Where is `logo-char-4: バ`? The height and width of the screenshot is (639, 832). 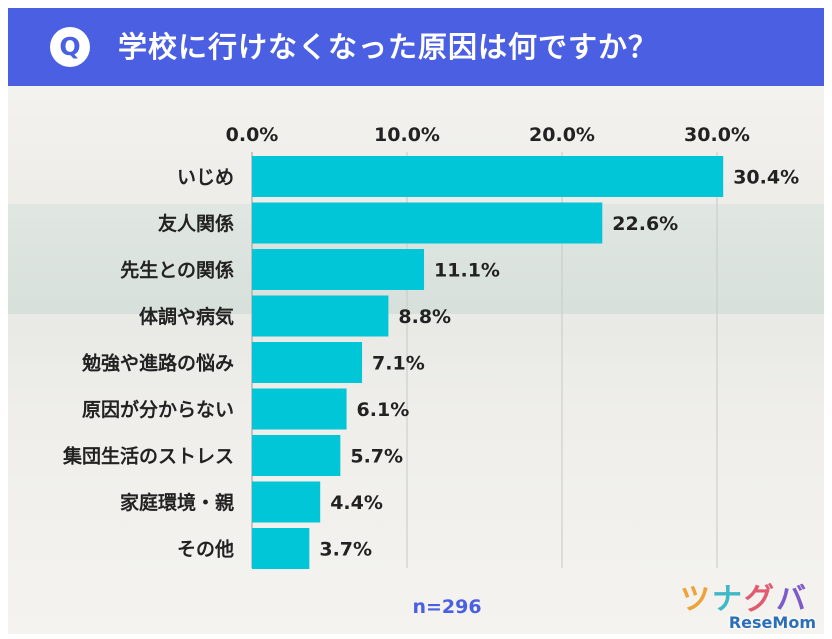 logo-char-4: バ is located at coordinates (792, 599).